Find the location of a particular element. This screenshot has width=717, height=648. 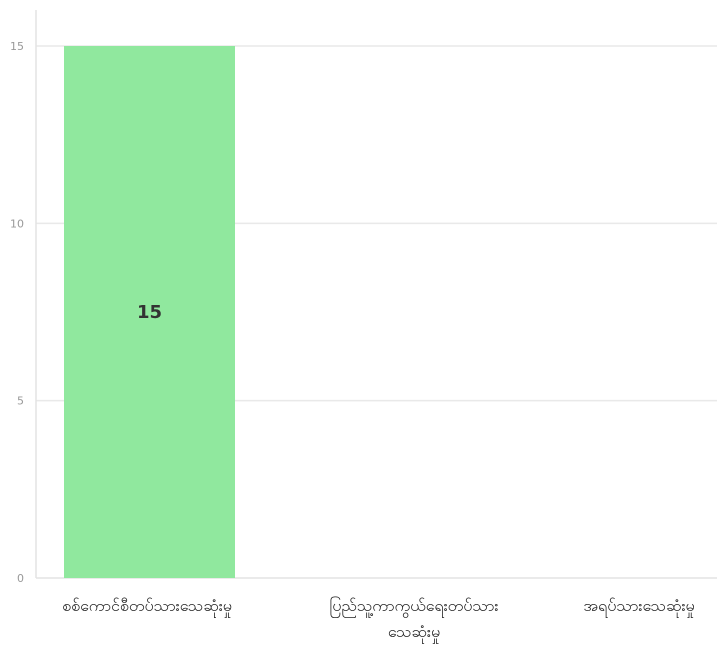

x-category-label: စစ်ကောင်စီတပ်သားသေဆုံးမှု is located at coordinates (147, 607).